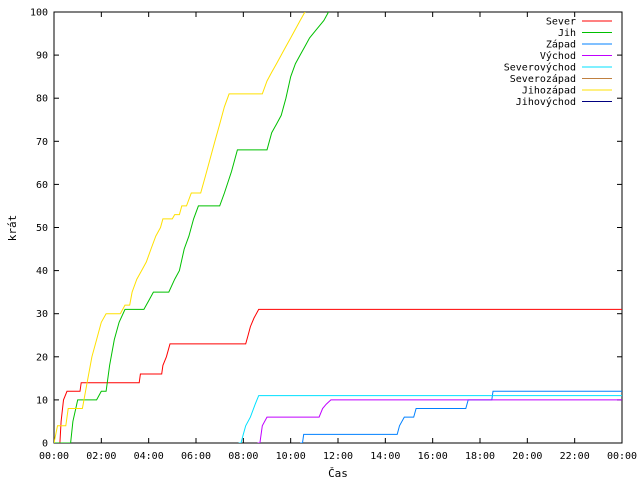 This screenshot has height=480, width=640. What do you see at coordinates (338, 456) in the screenshot?
I see `x-tick-label: 12:00` at bounding box center [338, 456].